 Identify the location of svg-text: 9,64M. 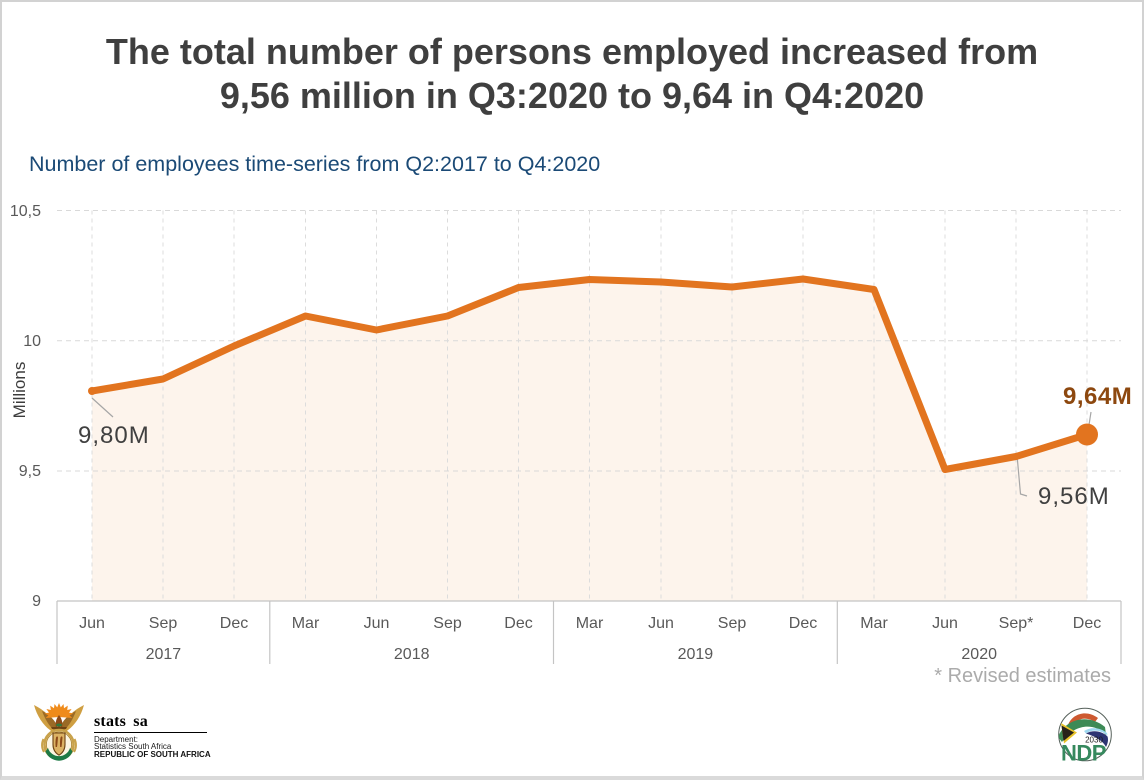
(1097, 396).